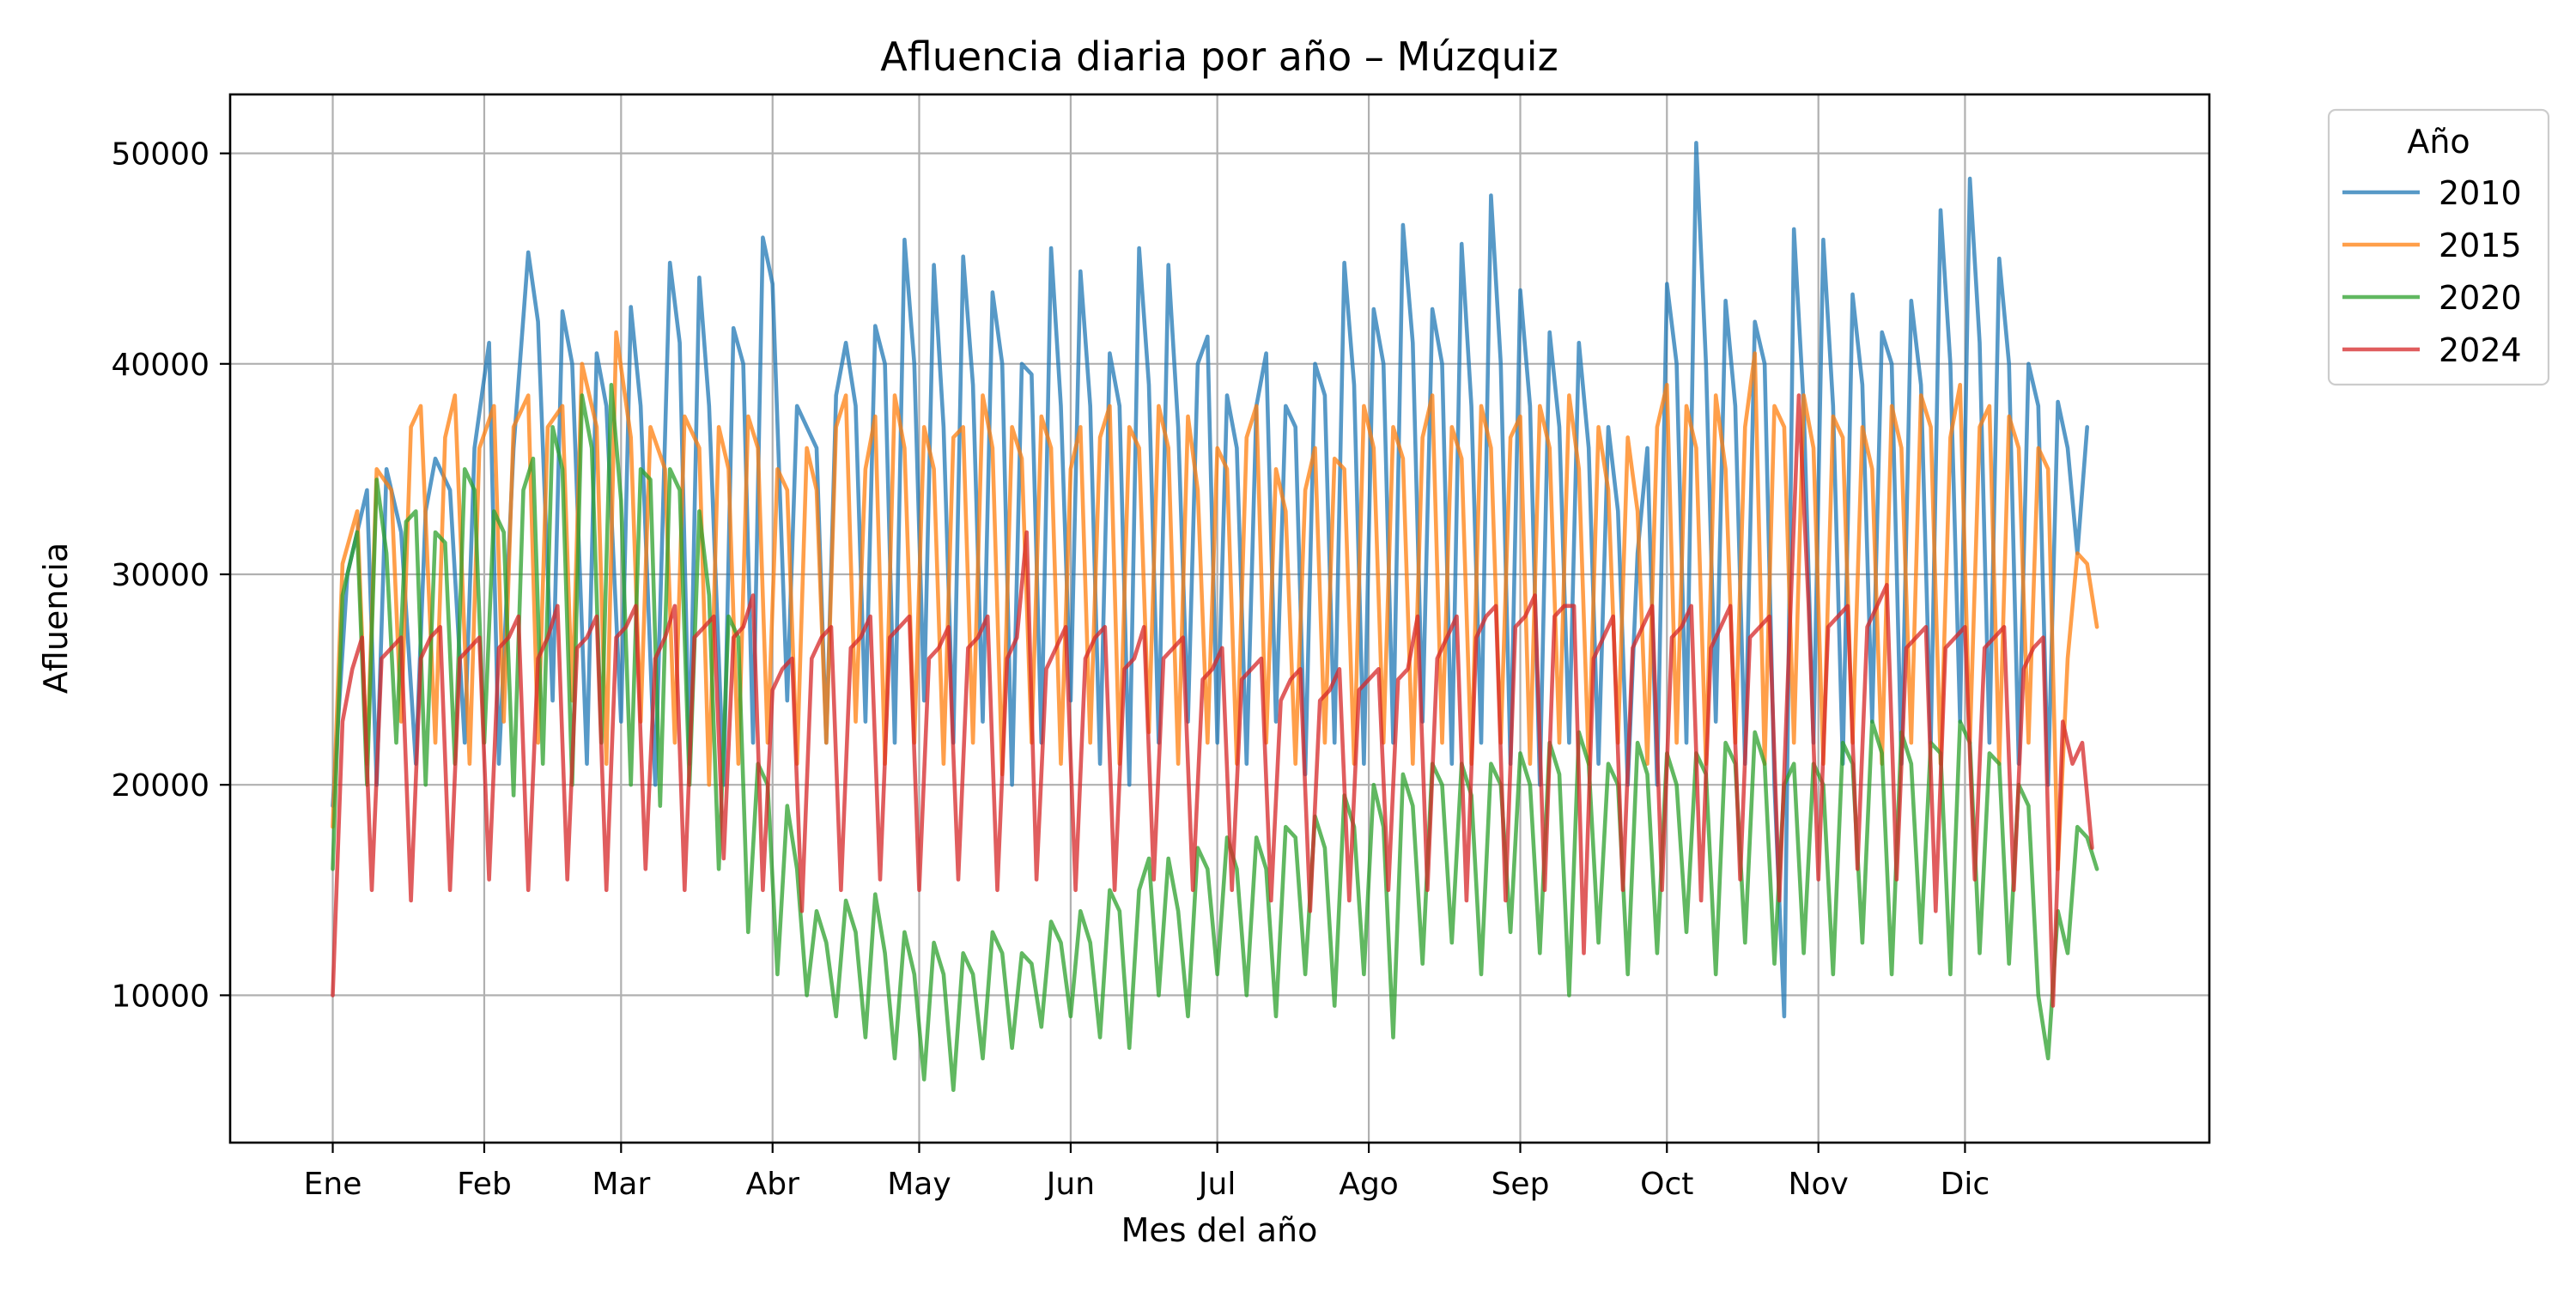 This screenshot has height=1292, width=2576. What do you see at coordinates (2480, 245) in the screenshot?
I see `legend-label-2015: 2015` at bounding box center [2480, 245].